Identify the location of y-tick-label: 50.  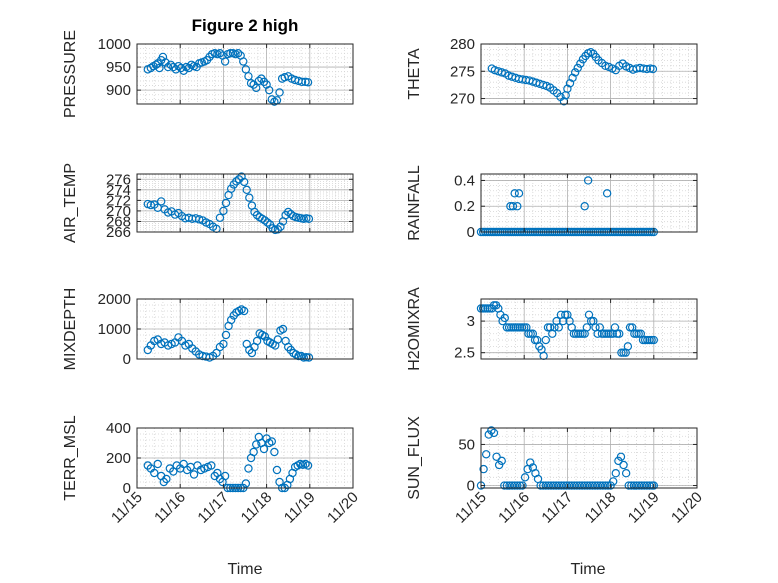
(466, 444).